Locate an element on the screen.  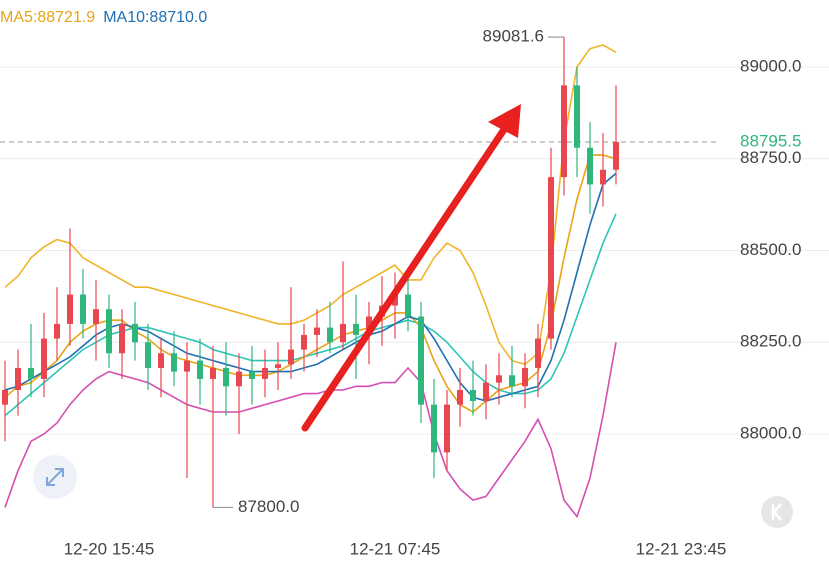
x-tick-label: 12-20 15:45 is located at coordinates (109, 548).